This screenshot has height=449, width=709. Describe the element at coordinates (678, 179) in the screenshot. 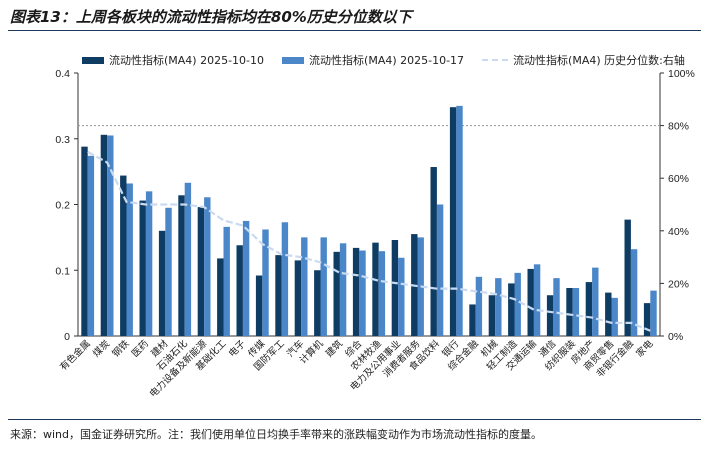

I see `right-tick-label: 60%` at that location.